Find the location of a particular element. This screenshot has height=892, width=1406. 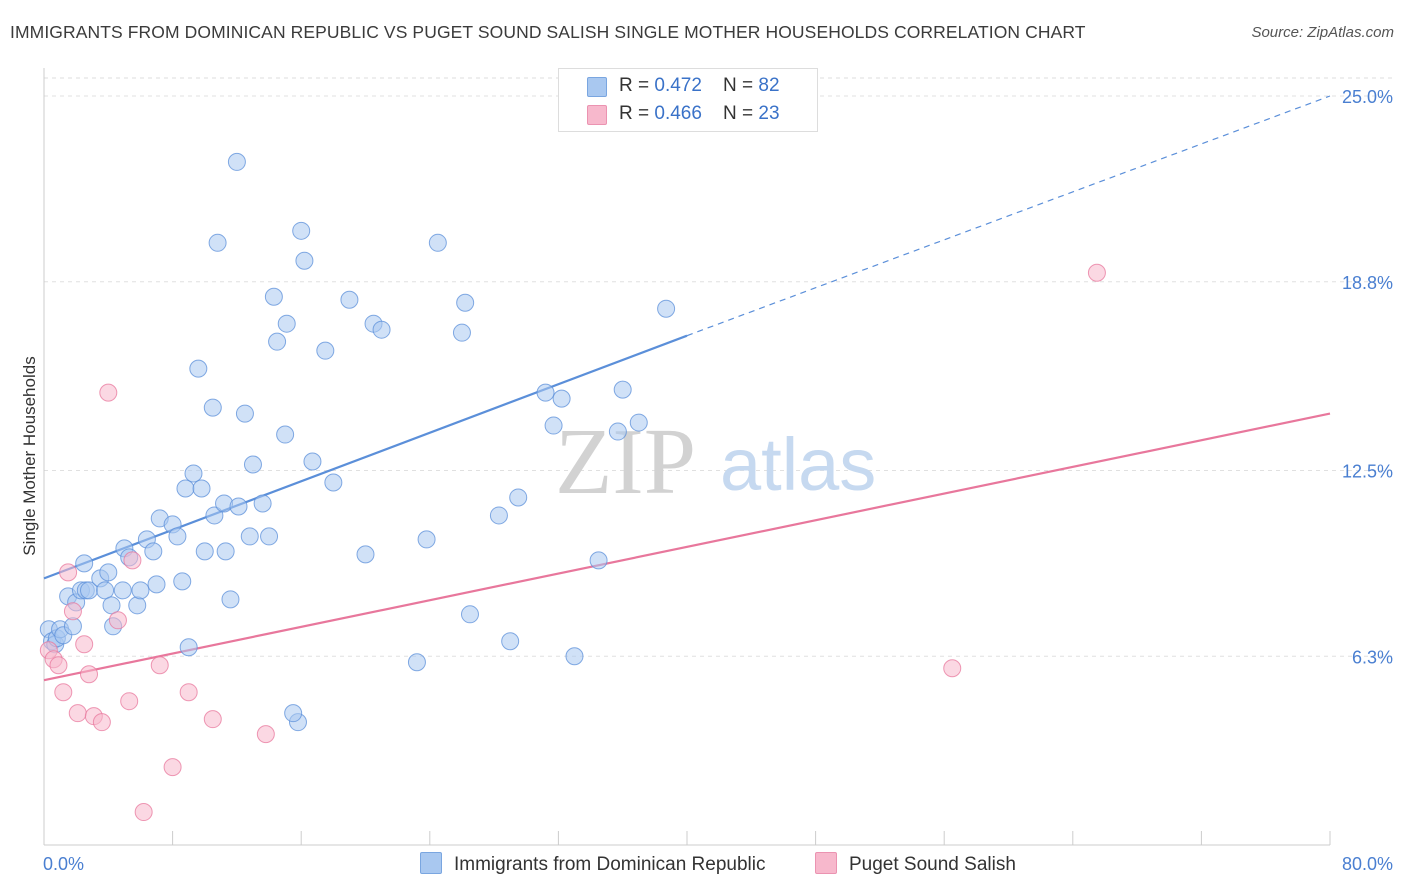

x-tick-labels: 0.0% 80.0% is located at coordinates (718, 864).